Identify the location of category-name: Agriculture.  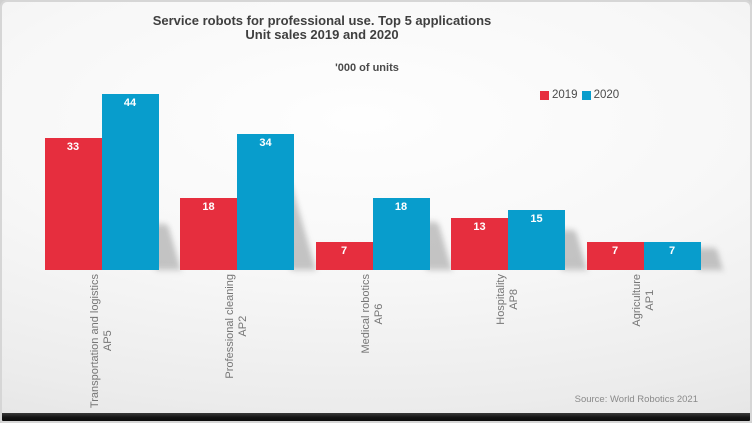
(636, 300).